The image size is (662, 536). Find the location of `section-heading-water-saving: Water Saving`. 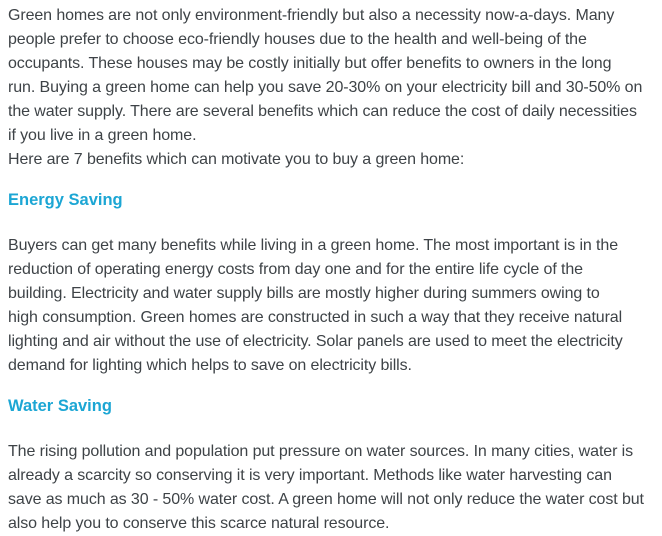

section-heading-water-saving: Water Saving is located at coordinates (60, 406).